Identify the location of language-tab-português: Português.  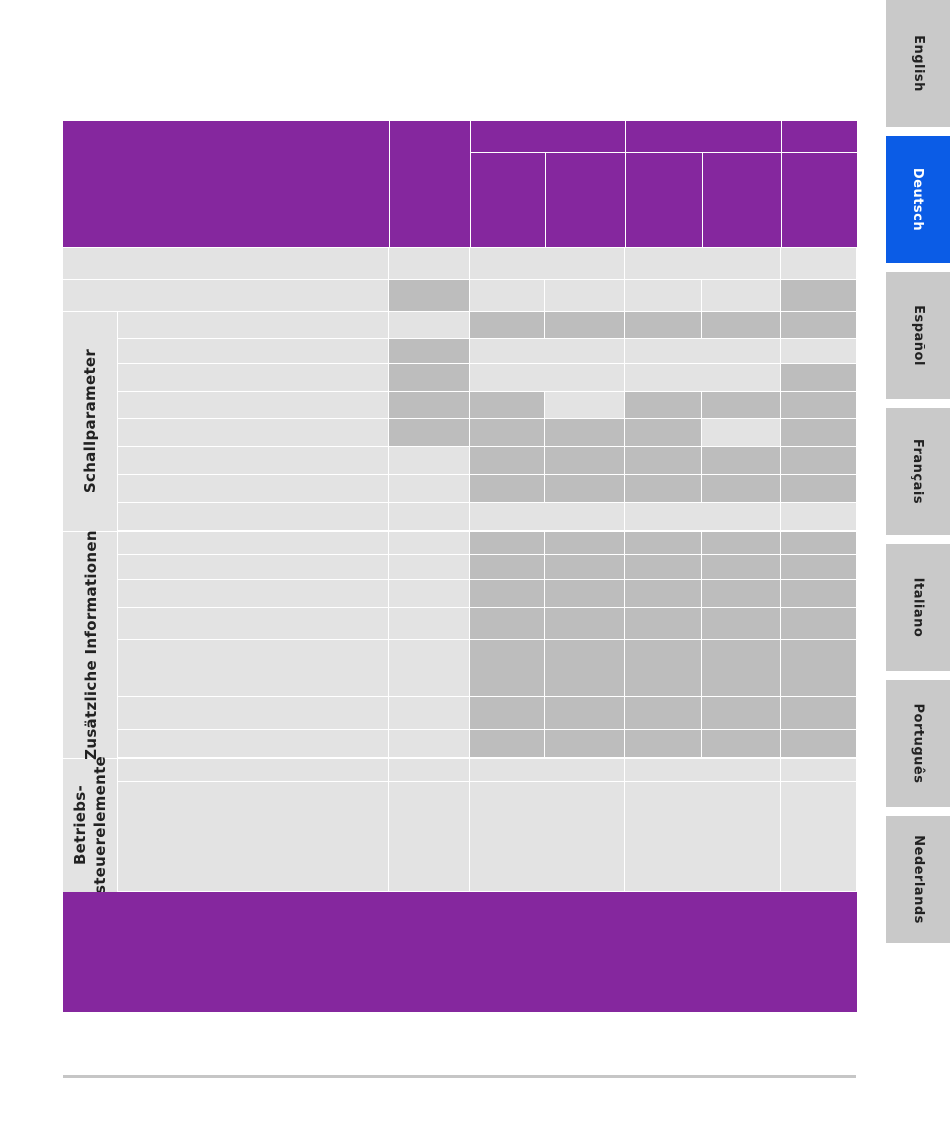
(918, 743).